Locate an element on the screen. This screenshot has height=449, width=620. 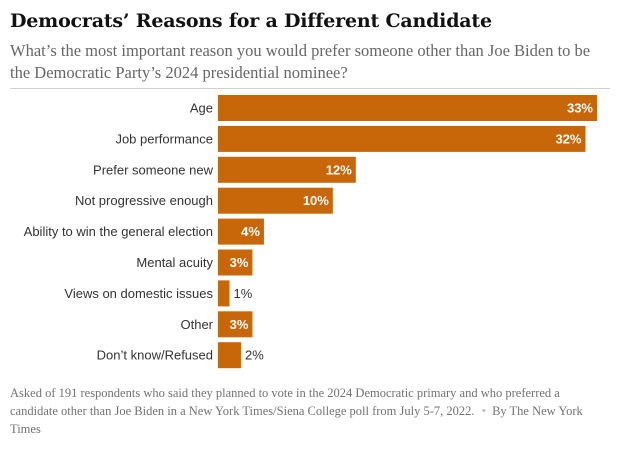
category-label-prefer-someone-new: Prefer someone new is located at coordinates (153, 169).